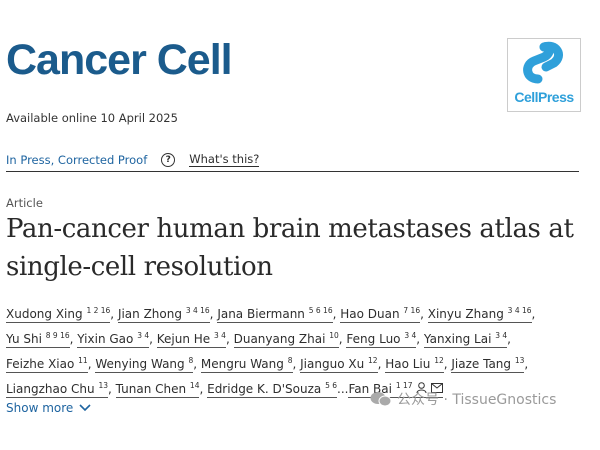 The height and width of the screenshot is (450, 600). What do you see at coordinates (477, 400) in the screenshot?
I see `watermark-text: 公众号 · TissueGnostics` at bounding box center [477, 400].